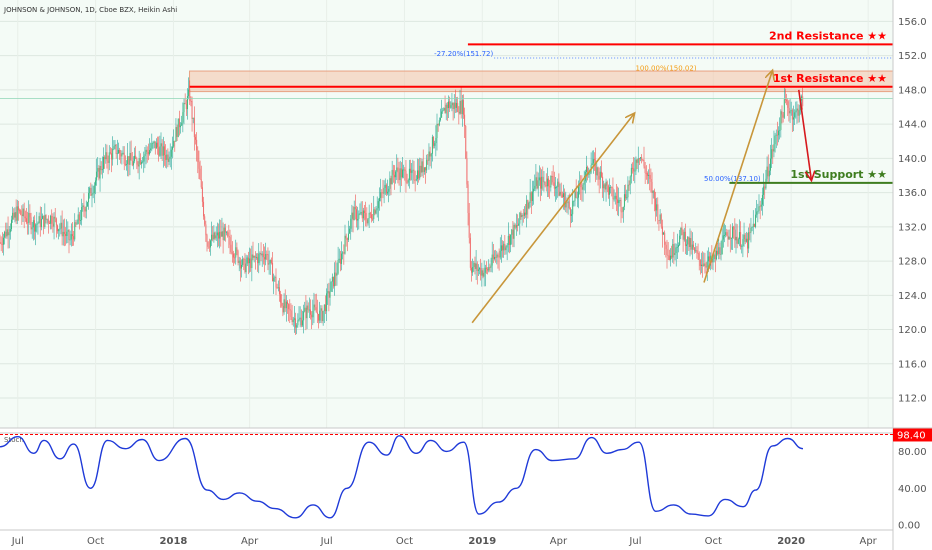 This screenshot has height=550, width=932. I want to click on level-label: 2nd Resistance ★★, so click(828, 35).